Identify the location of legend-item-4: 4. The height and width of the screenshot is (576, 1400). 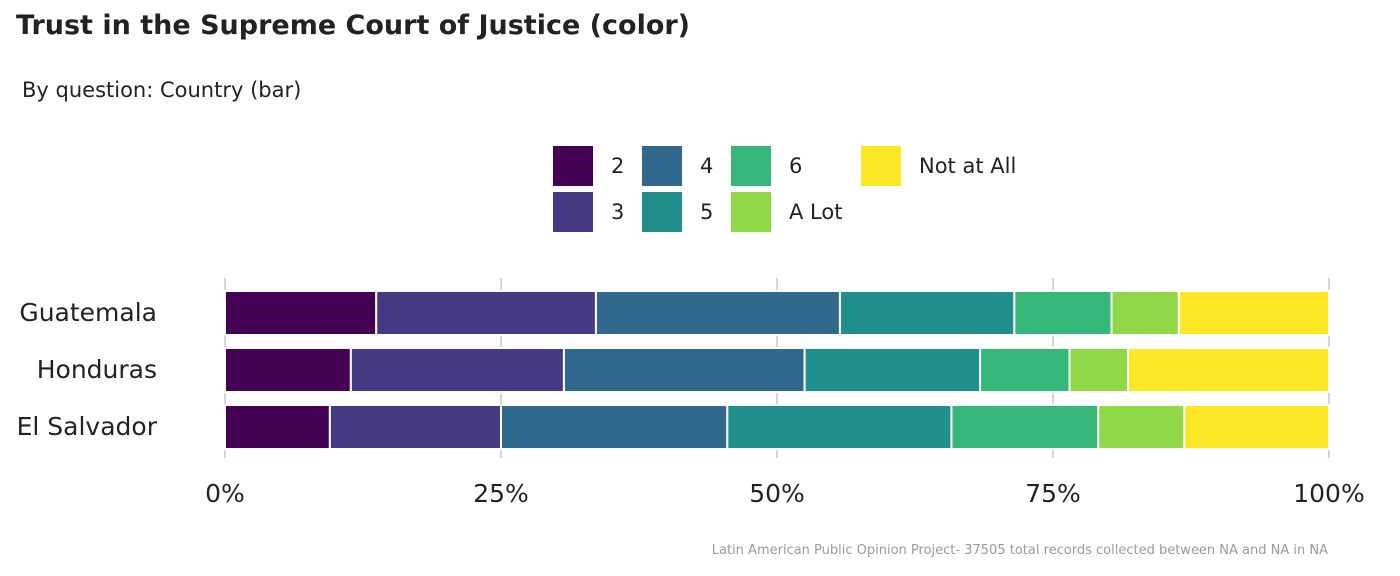
(677, 166).